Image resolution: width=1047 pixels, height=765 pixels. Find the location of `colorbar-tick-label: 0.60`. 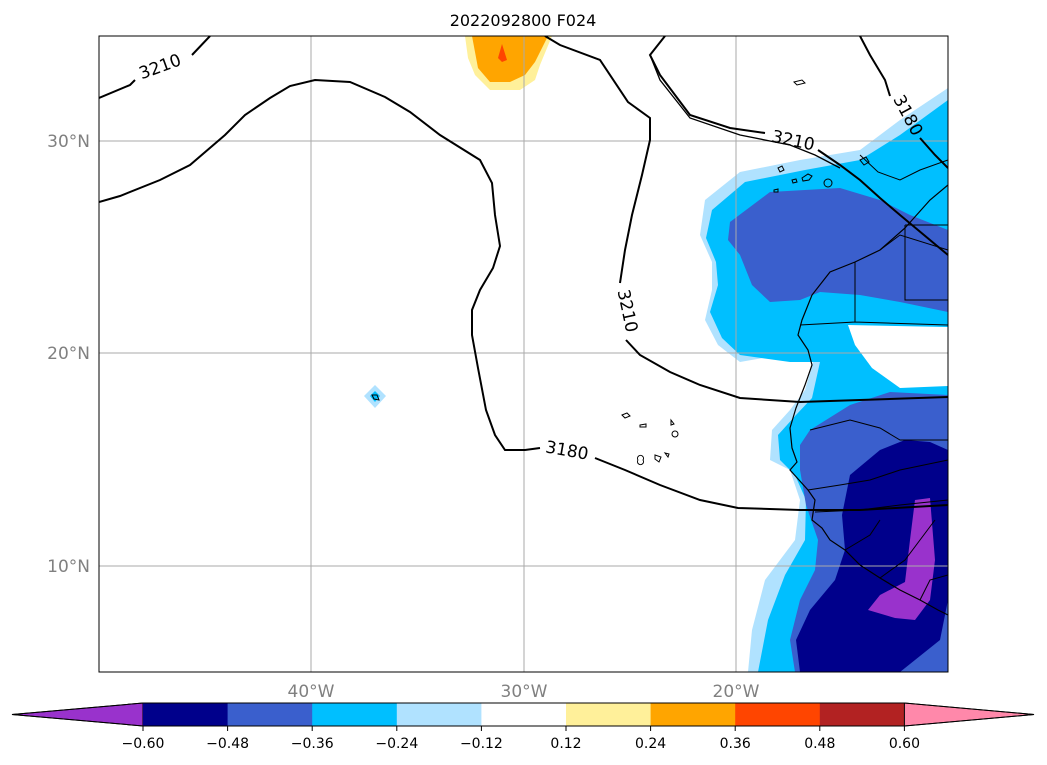

colorbar-tick-label: 0.60 is located at coordinates (904, 744).